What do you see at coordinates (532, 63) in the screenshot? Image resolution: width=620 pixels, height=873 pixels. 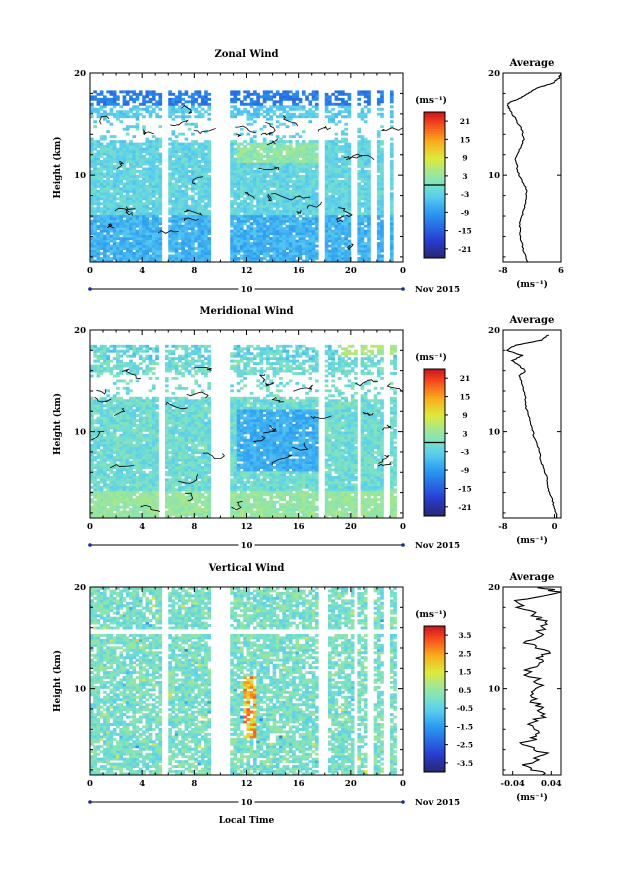 I see `profile-title: Average` at bounding box center [532, 63].